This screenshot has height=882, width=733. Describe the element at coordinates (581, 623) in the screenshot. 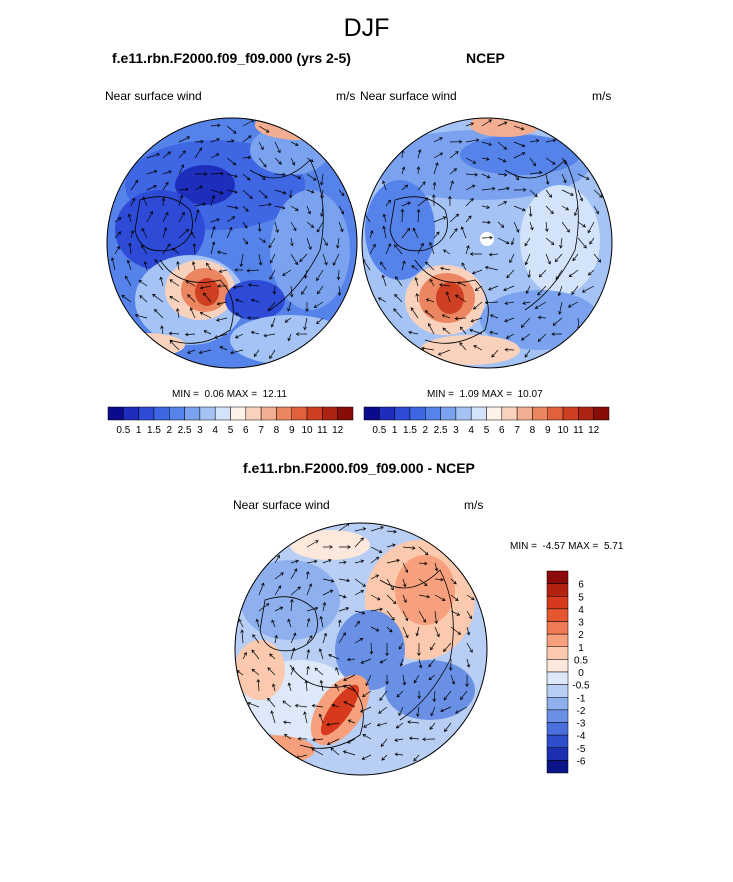

I see `colorbar-tick-label: 3` at that location.